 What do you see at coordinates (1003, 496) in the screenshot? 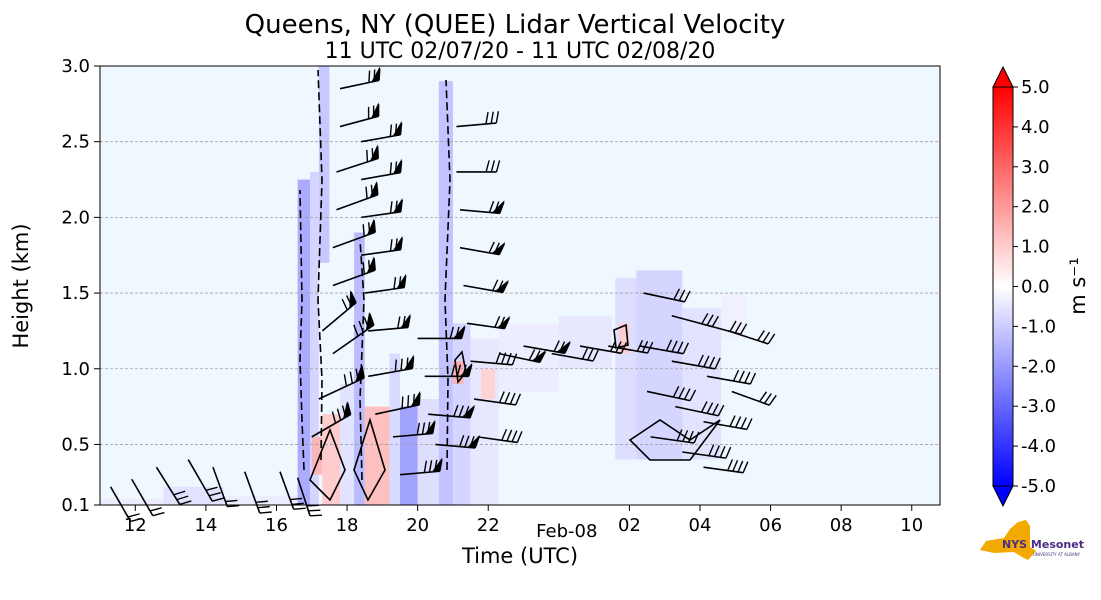
I see `colorbar-low-extend` at bounding box center [1003, 496].